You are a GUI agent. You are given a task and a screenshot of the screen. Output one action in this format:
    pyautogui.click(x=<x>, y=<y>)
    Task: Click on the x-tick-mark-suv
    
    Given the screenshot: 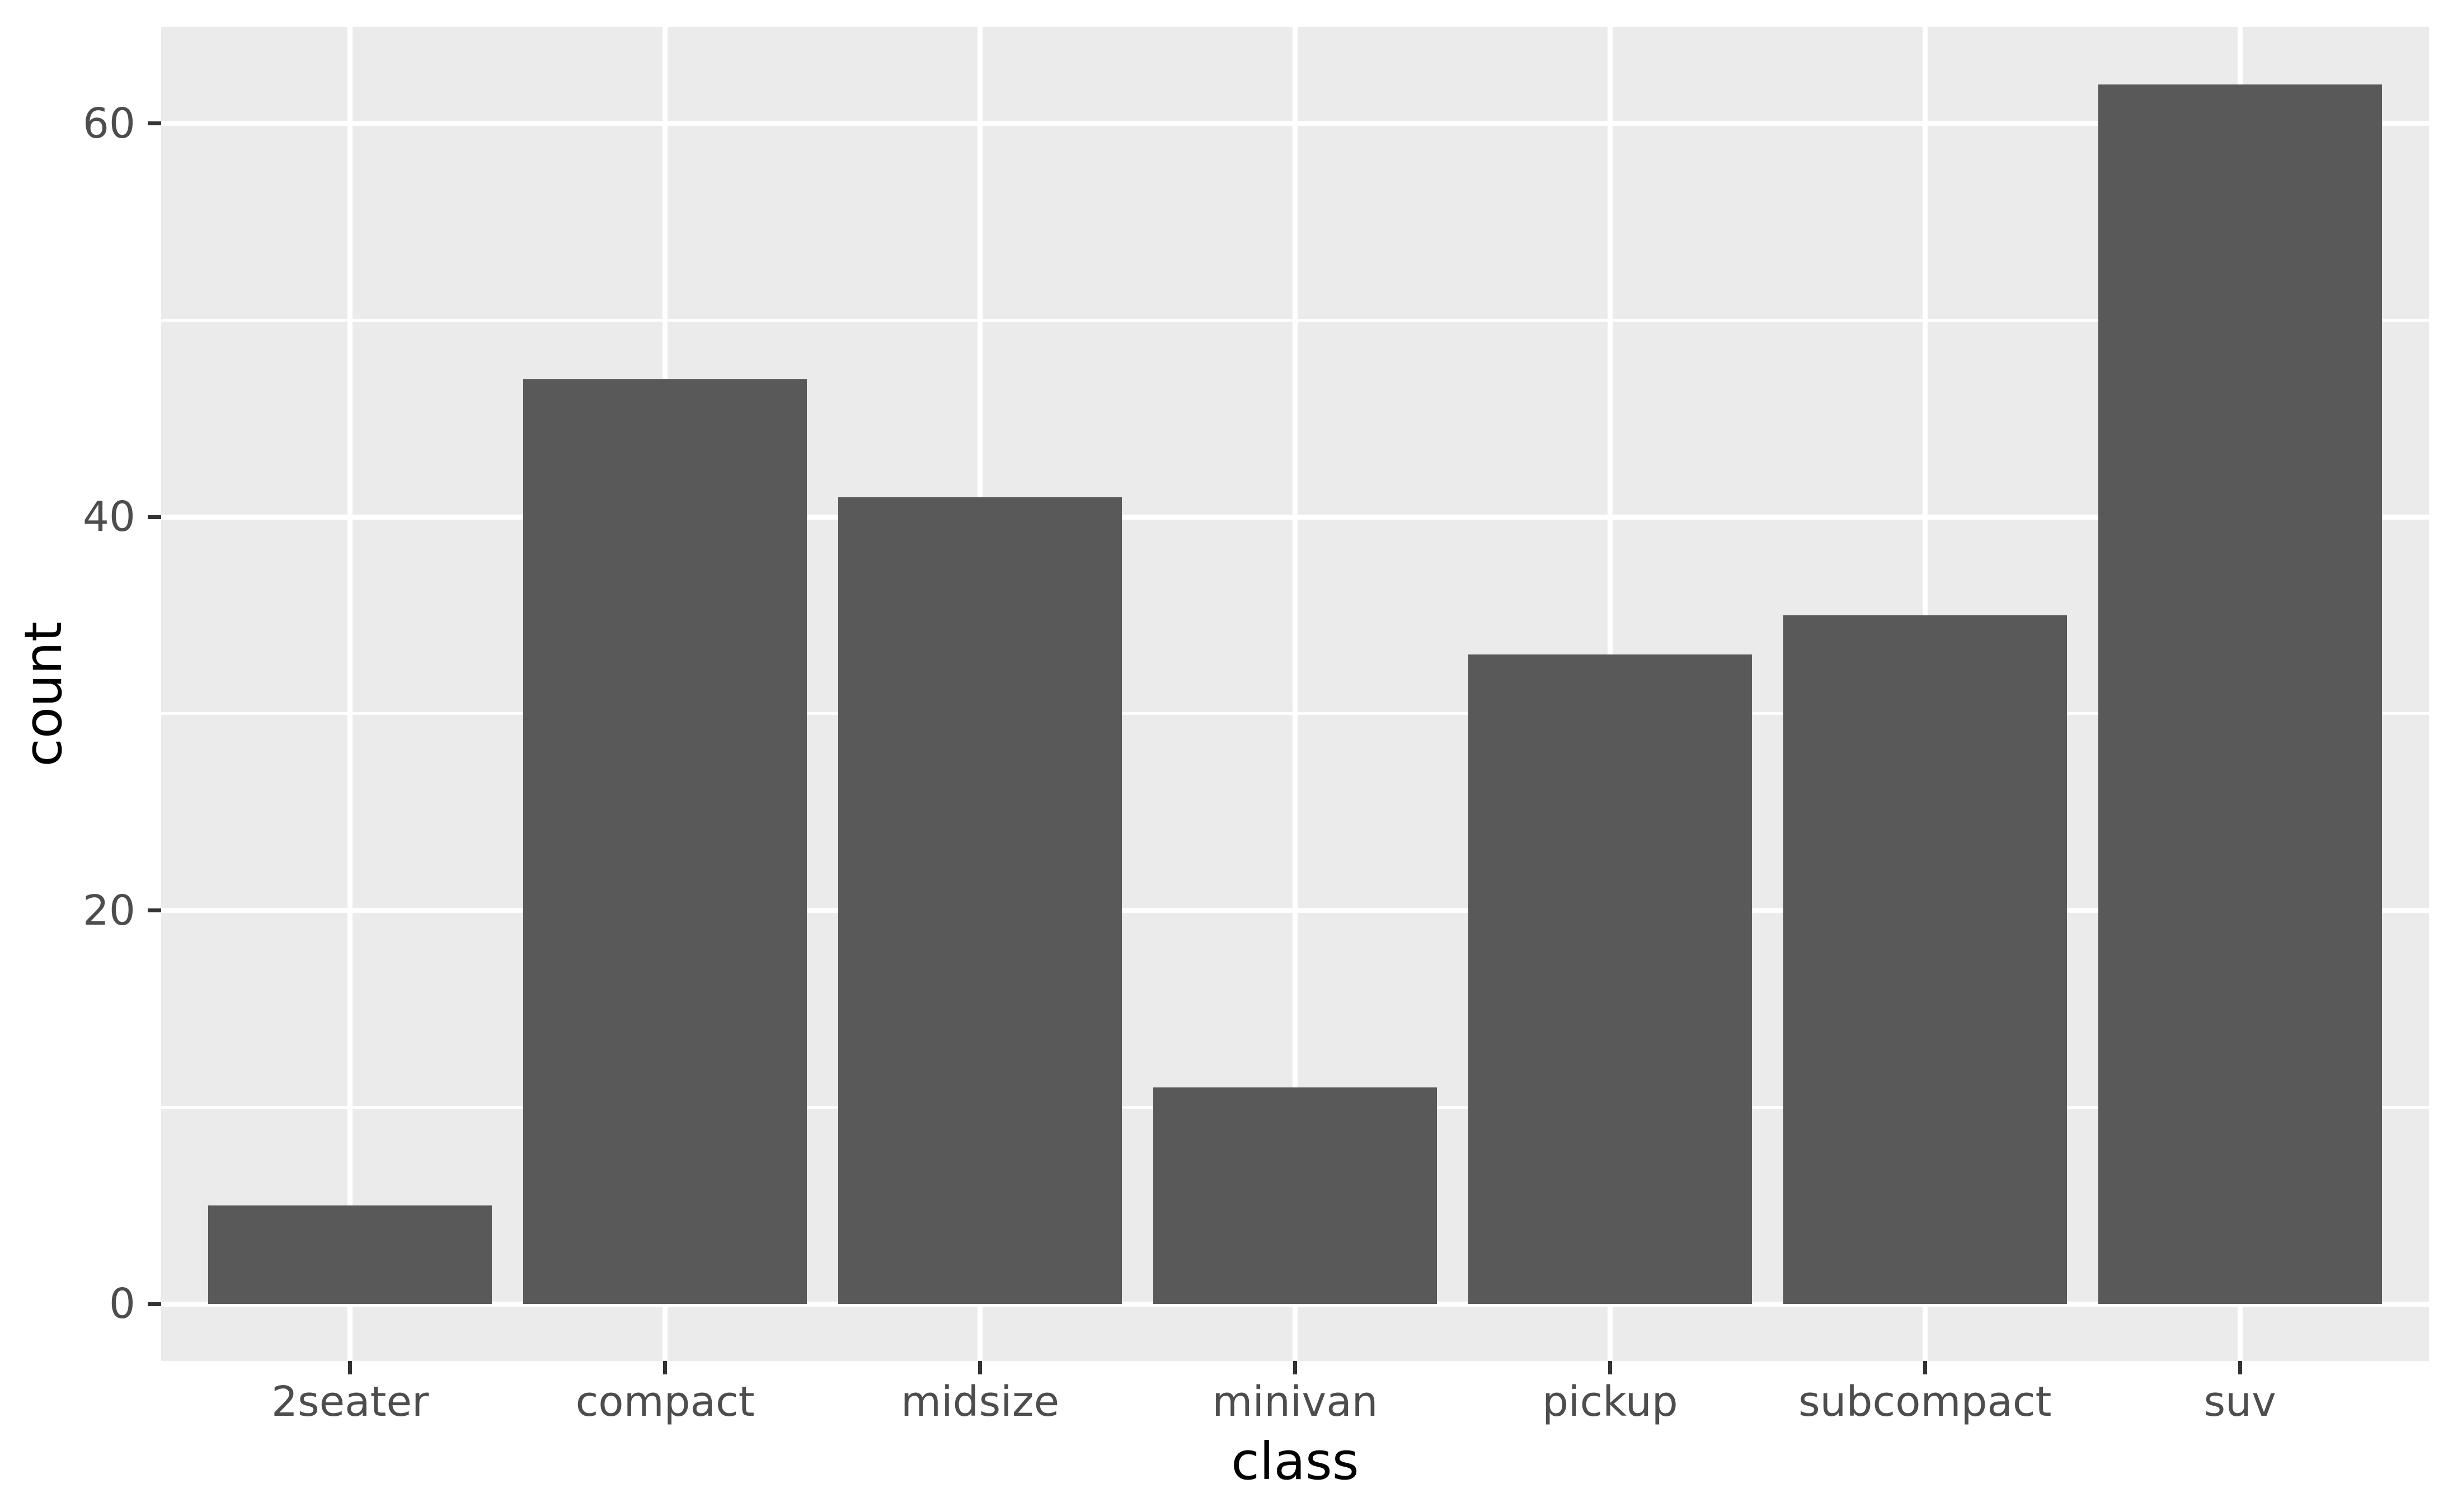 What is the action you would take?
    pyautogui.click(x=2240, y=1368)
    